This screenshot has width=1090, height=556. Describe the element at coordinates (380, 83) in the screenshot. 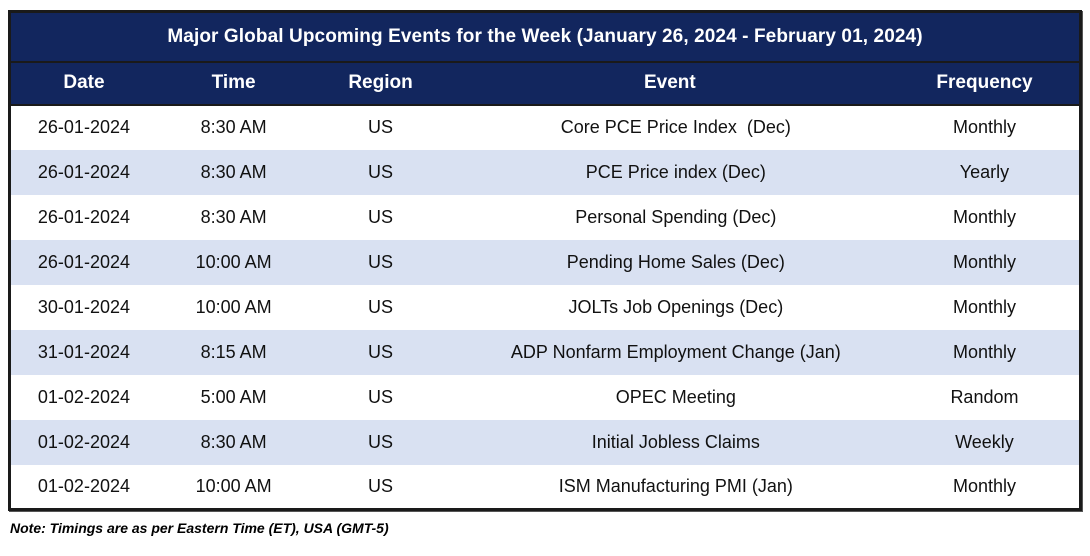

I see `column-header-region: Region` at that location.